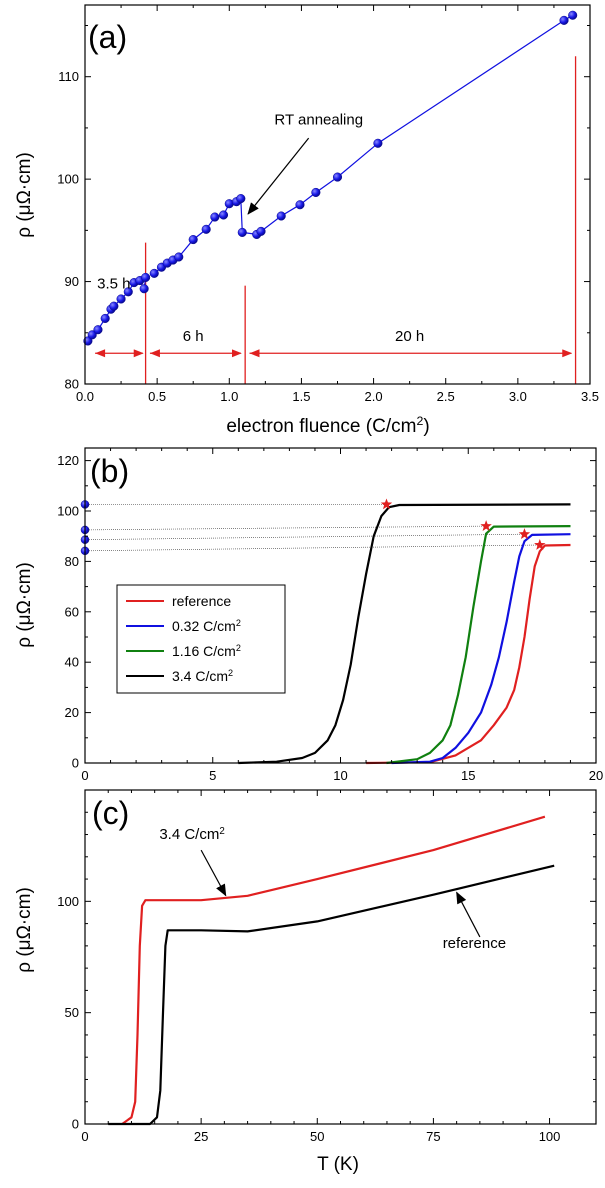 The width and height of the screenshot is (605, 1188). I want to click on y-tick-label: 40, so click(72, 662).